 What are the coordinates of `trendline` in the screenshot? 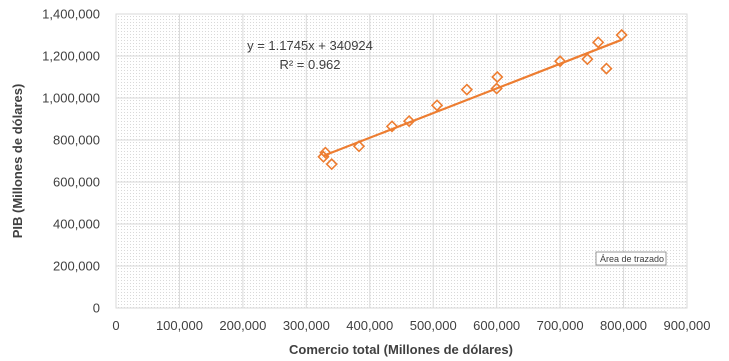 It's located at (473, 97).